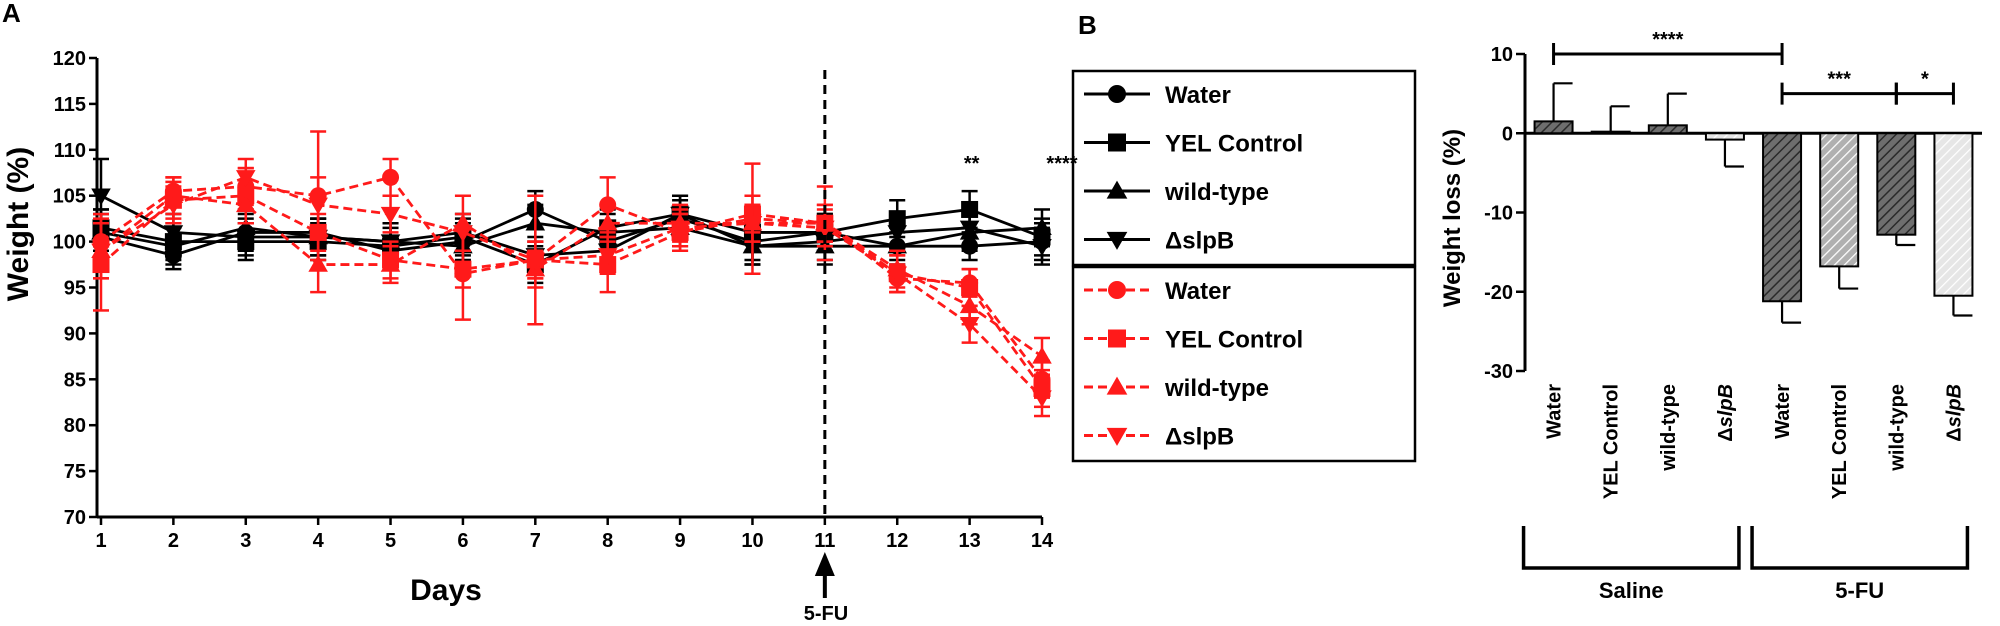 The image size is (2000, 626). I want to click on legend-label: Water, so click(1198, 95).